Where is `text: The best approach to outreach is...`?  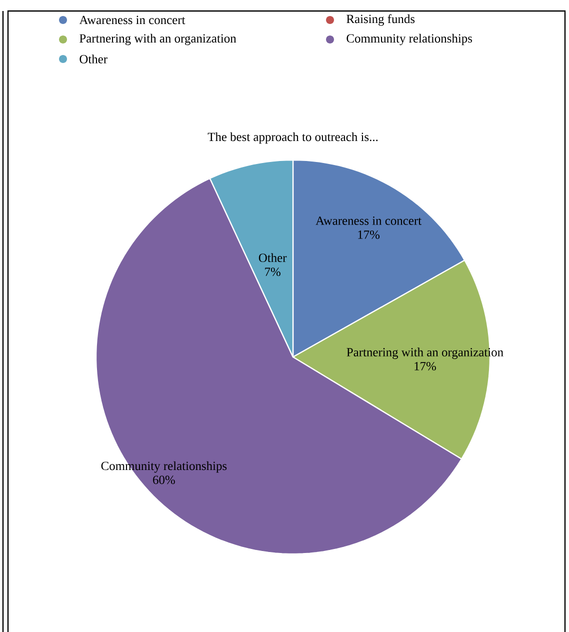
text: The best approach to outreach is... is located at coordinates (293, 138).